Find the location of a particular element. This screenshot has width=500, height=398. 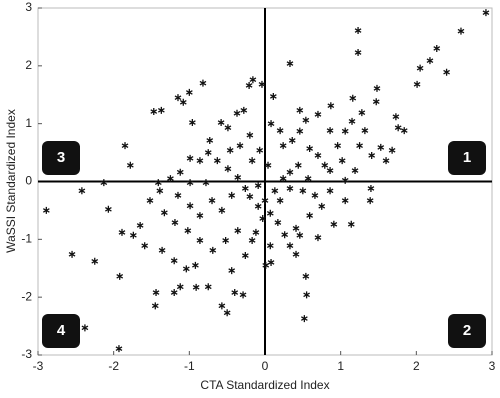

x-axis-label: CTA Standardized Index is located at coordinates (264, 385).